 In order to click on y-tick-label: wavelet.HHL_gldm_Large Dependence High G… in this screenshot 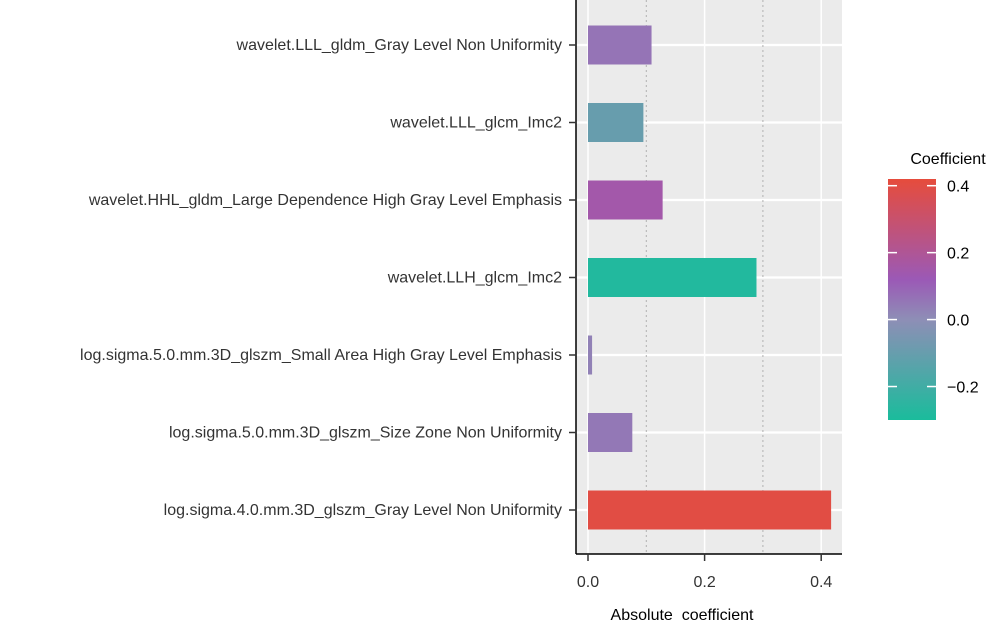, I will do `click(325, 200)`.